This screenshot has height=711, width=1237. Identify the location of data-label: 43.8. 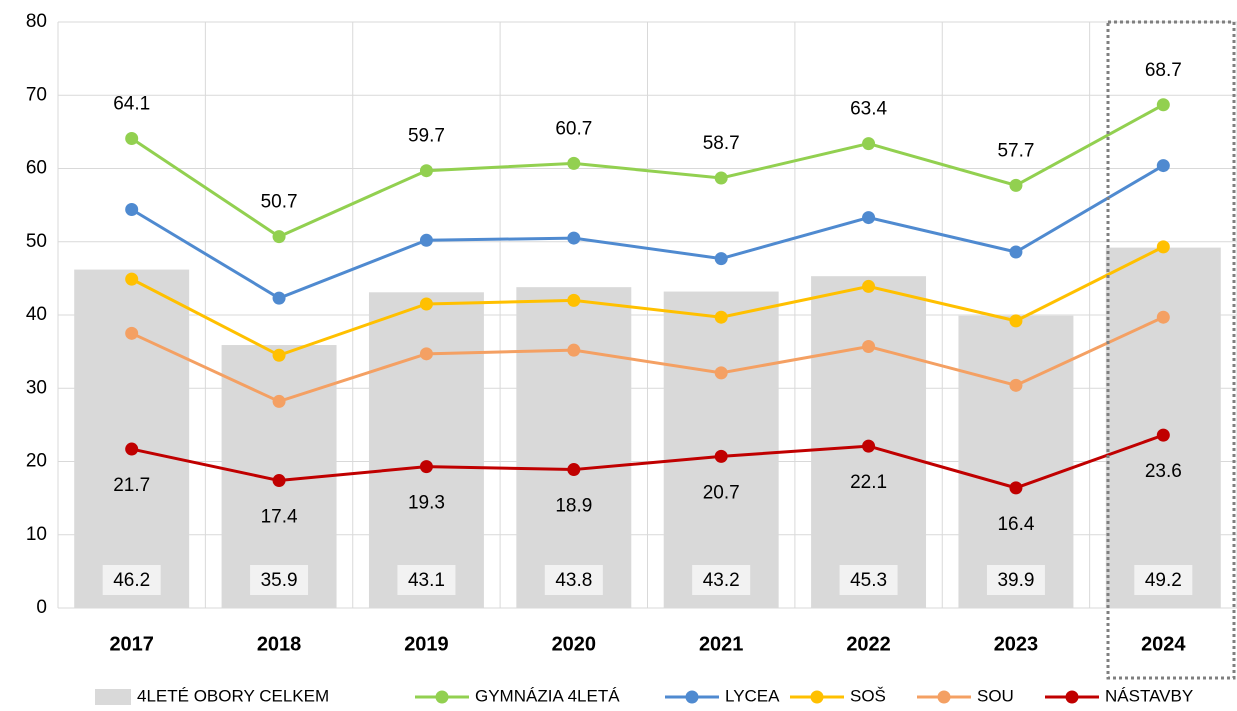
(573, 580).